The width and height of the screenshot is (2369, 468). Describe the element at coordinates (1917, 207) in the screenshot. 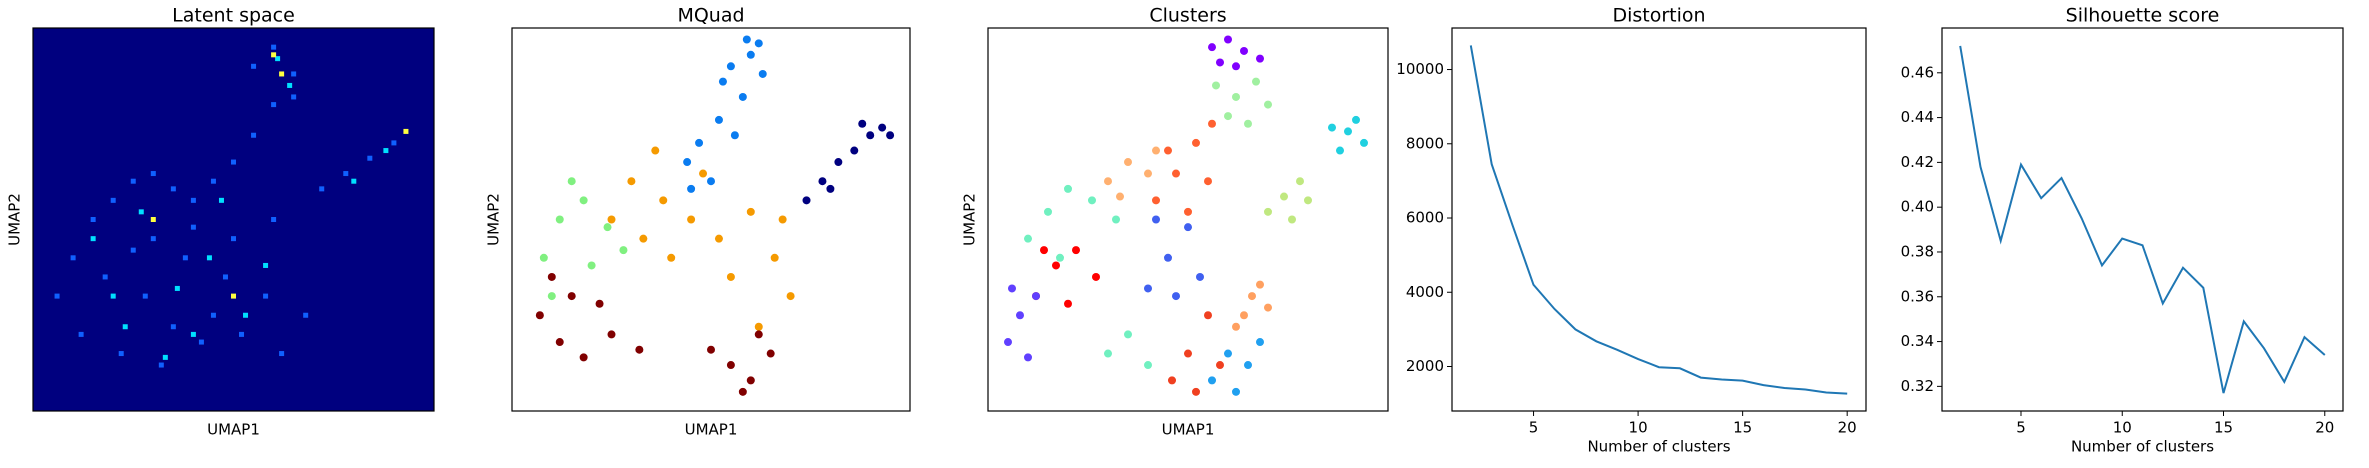

I see `y-tick-label: 0.40` at that location.